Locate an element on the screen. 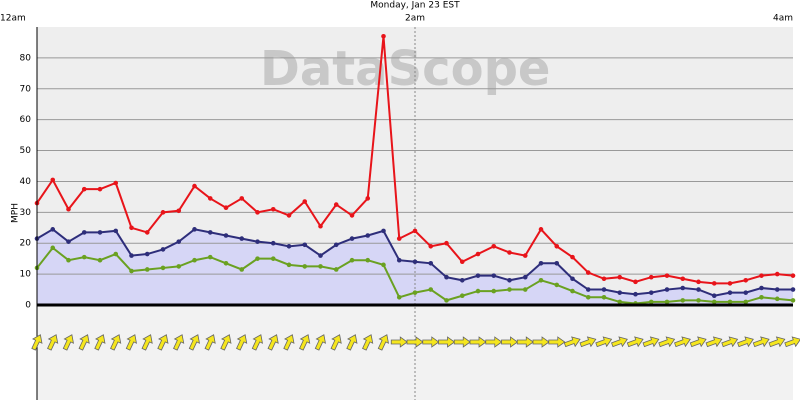  x-tick-label: 4am is located at coordinates (783, 19).